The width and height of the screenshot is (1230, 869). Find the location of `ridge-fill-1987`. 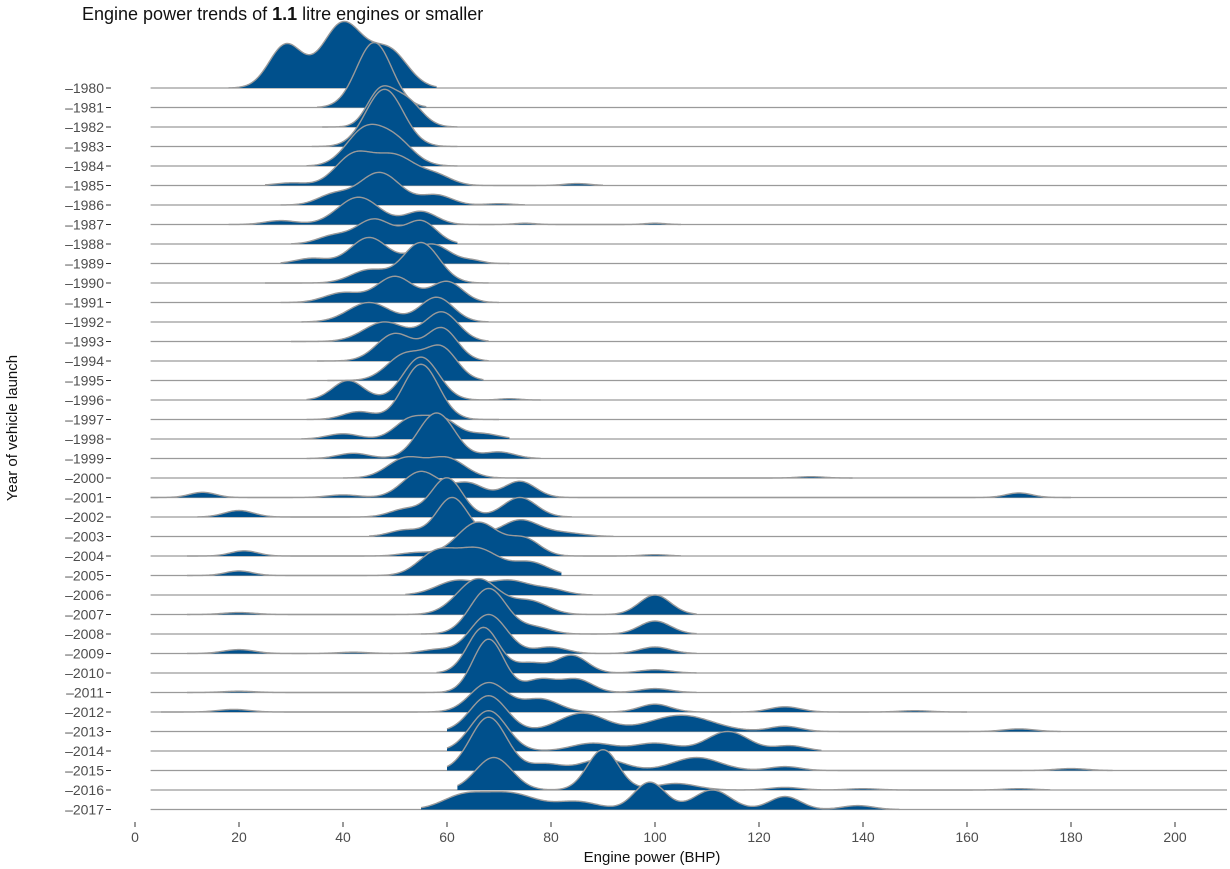

ridge-fill-1987 is located at coordinates (454, 211).